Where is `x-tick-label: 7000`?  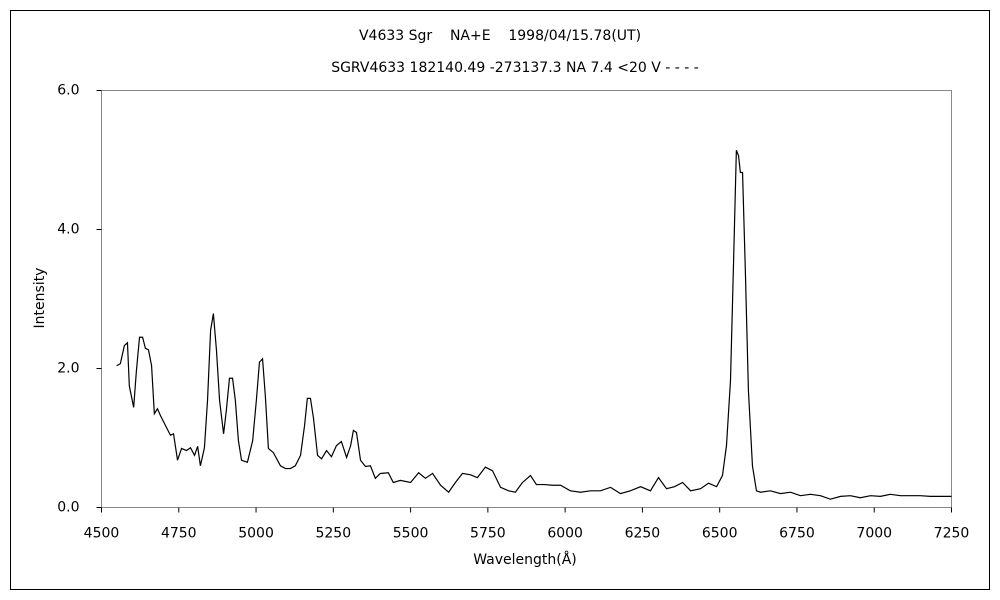
x-tick-label: 7000 is located at coordinates (874, 534).